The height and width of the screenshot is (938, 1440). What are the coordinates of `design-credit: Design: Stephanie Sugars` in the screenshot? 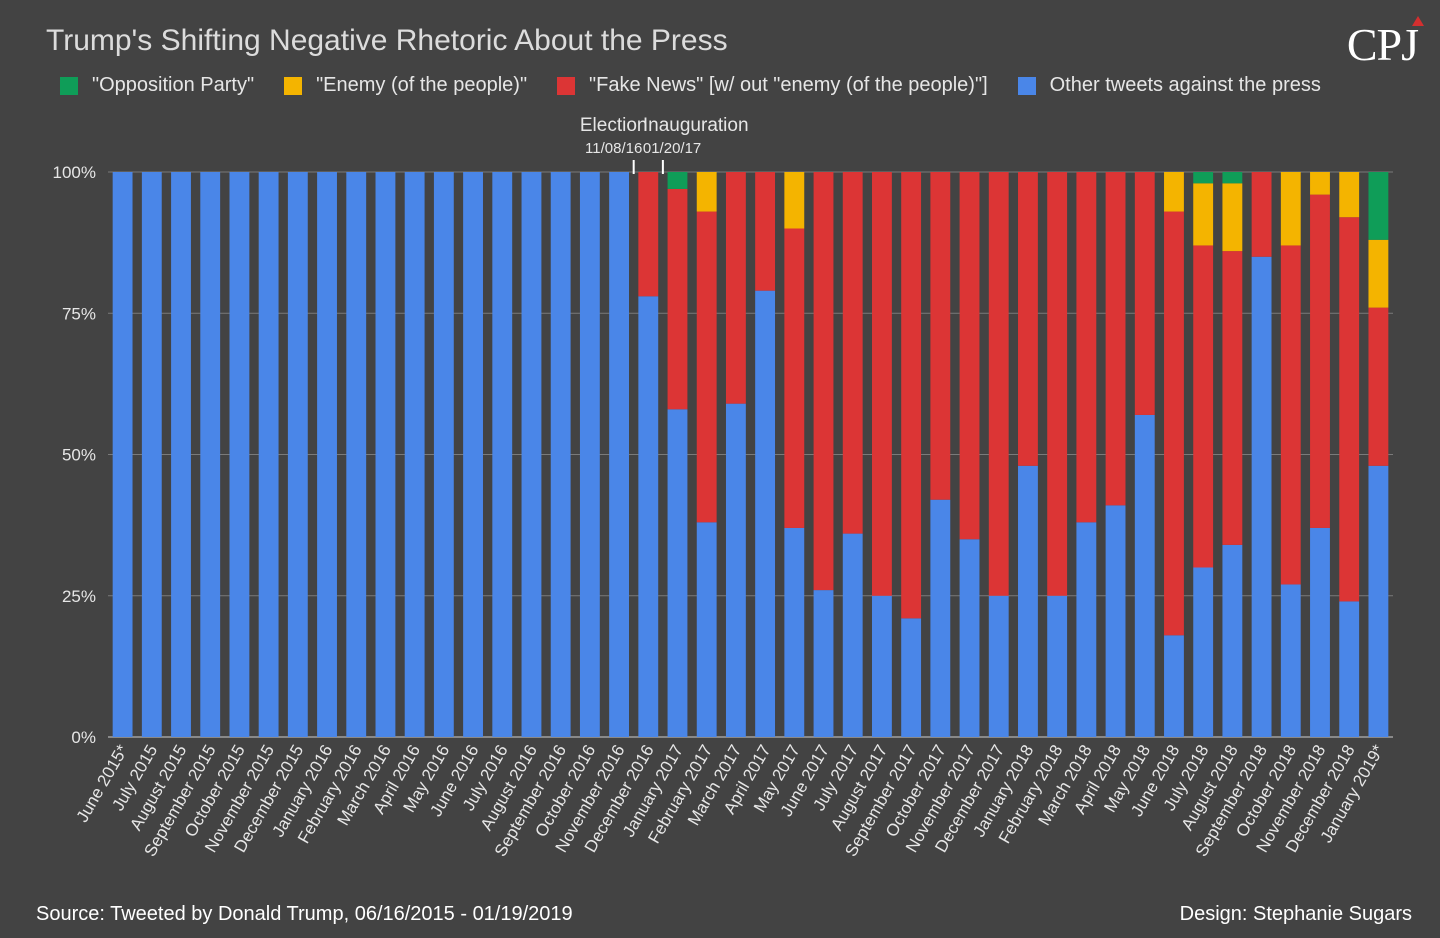 It's located at (1295, 914).